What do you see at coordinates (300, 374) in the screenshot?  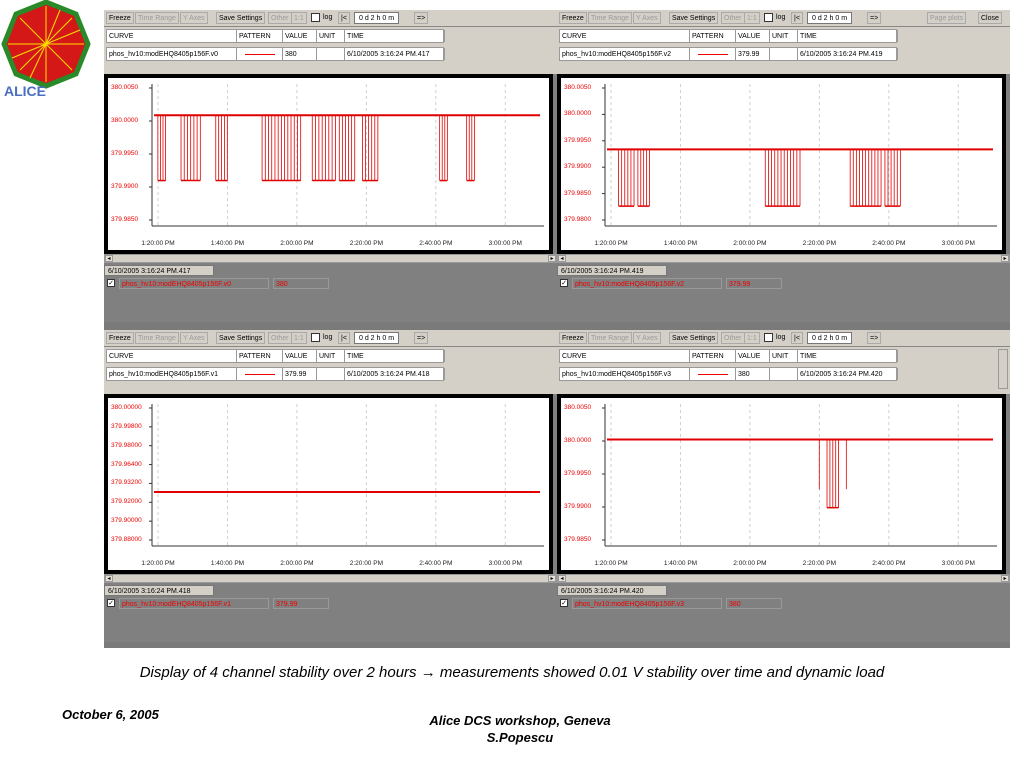 I see `cell-value: 379.99` at bounding box center [300, 374].